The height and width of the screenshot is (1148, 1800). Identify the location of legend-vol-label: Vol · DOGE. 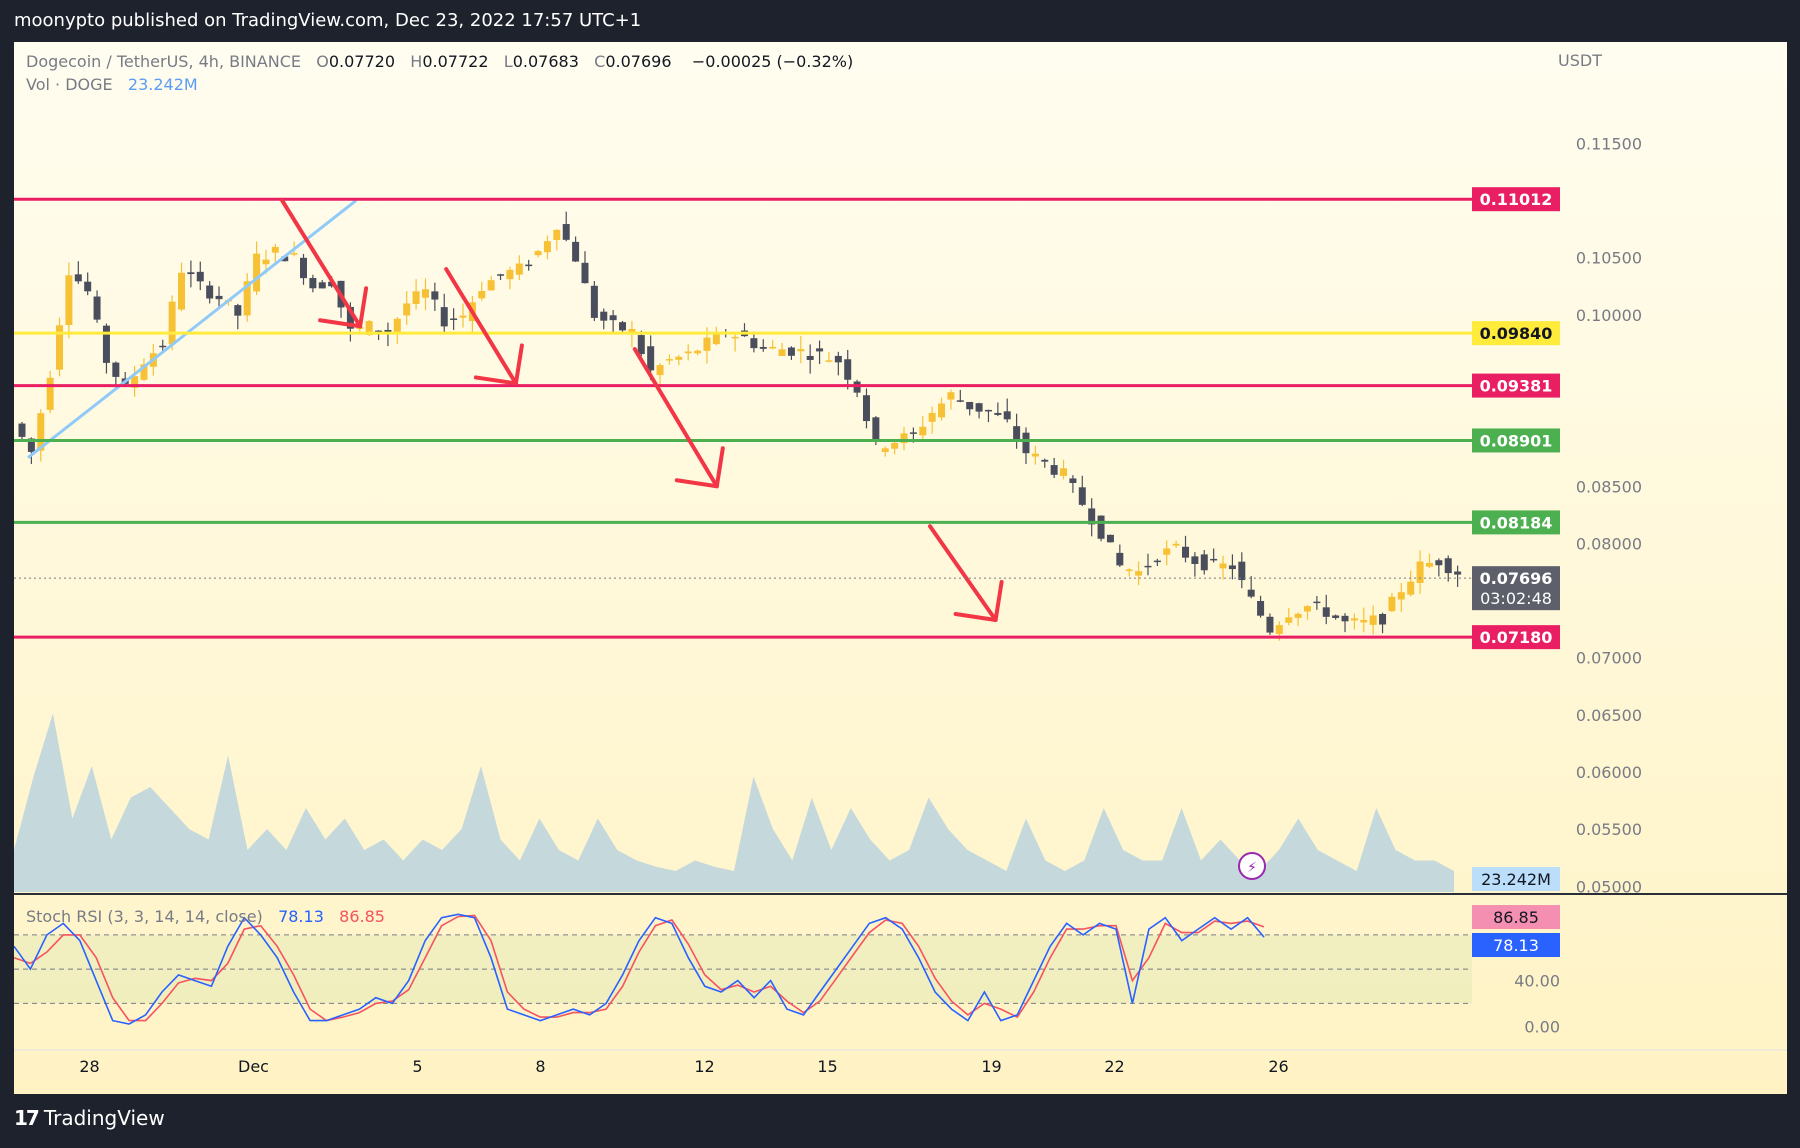
(69, 84).